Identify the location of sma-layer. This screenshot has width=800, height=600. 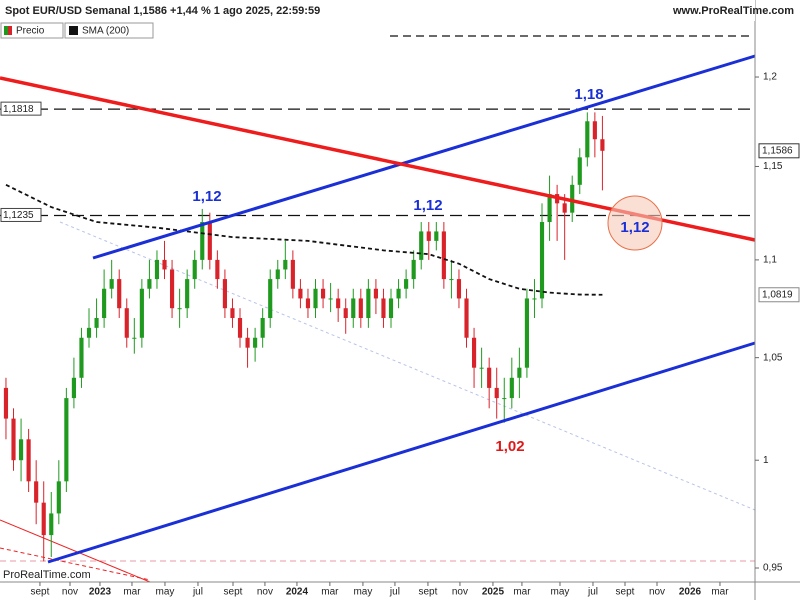
(304, 240).